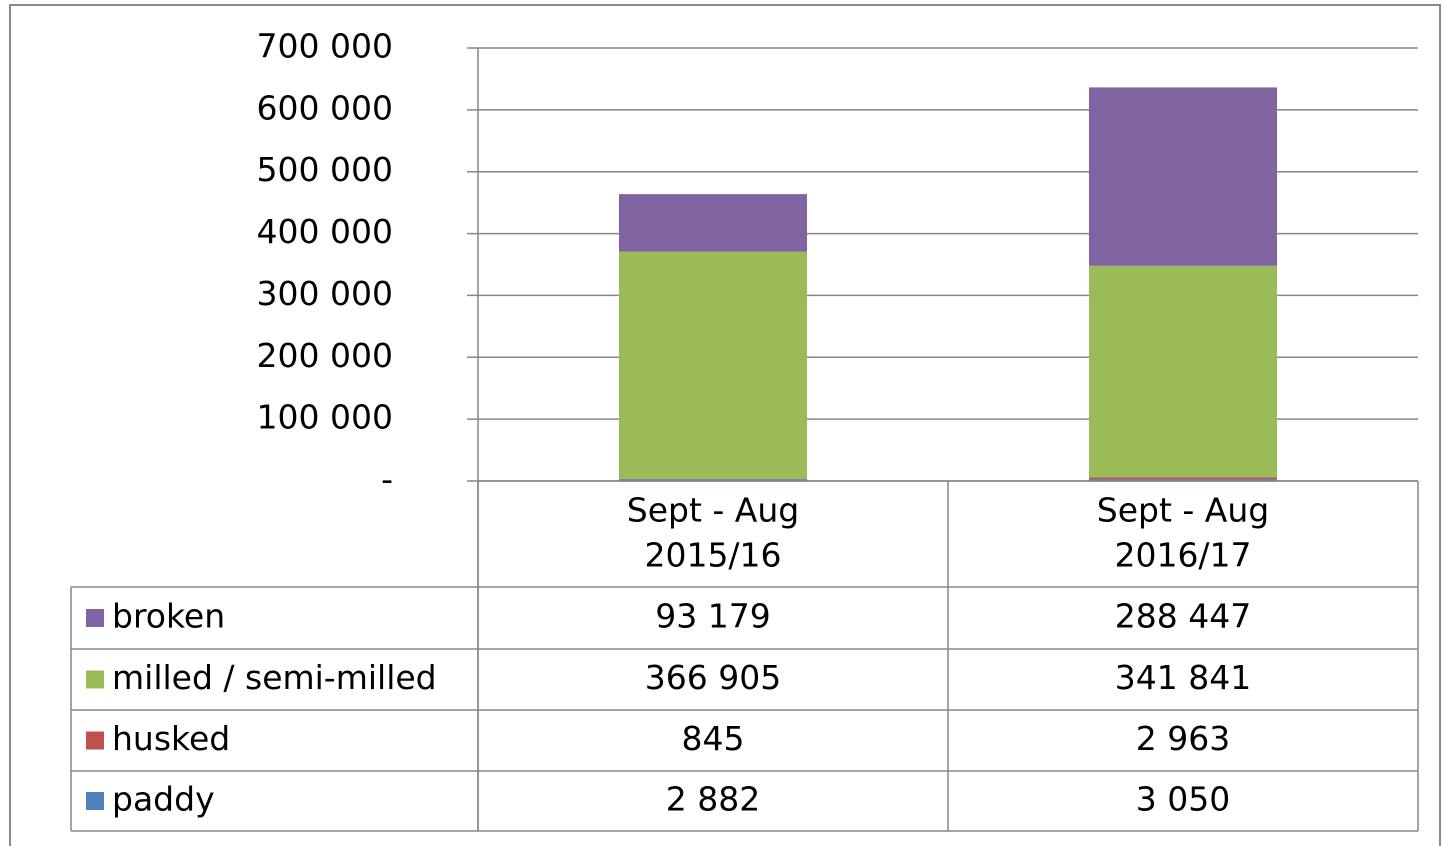 The image size is (1445, 846). Describe the element at coordinates (325, 46) in the screenshot. I see `y-tick-label: 700 000` at that location.